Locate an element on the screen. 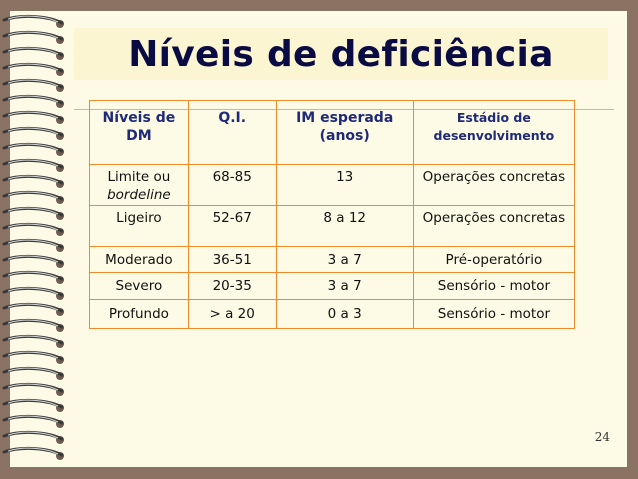 This screenshot has width=638, height=479. header-niveis: Níveis de DM is located at coordinates (139, 132).